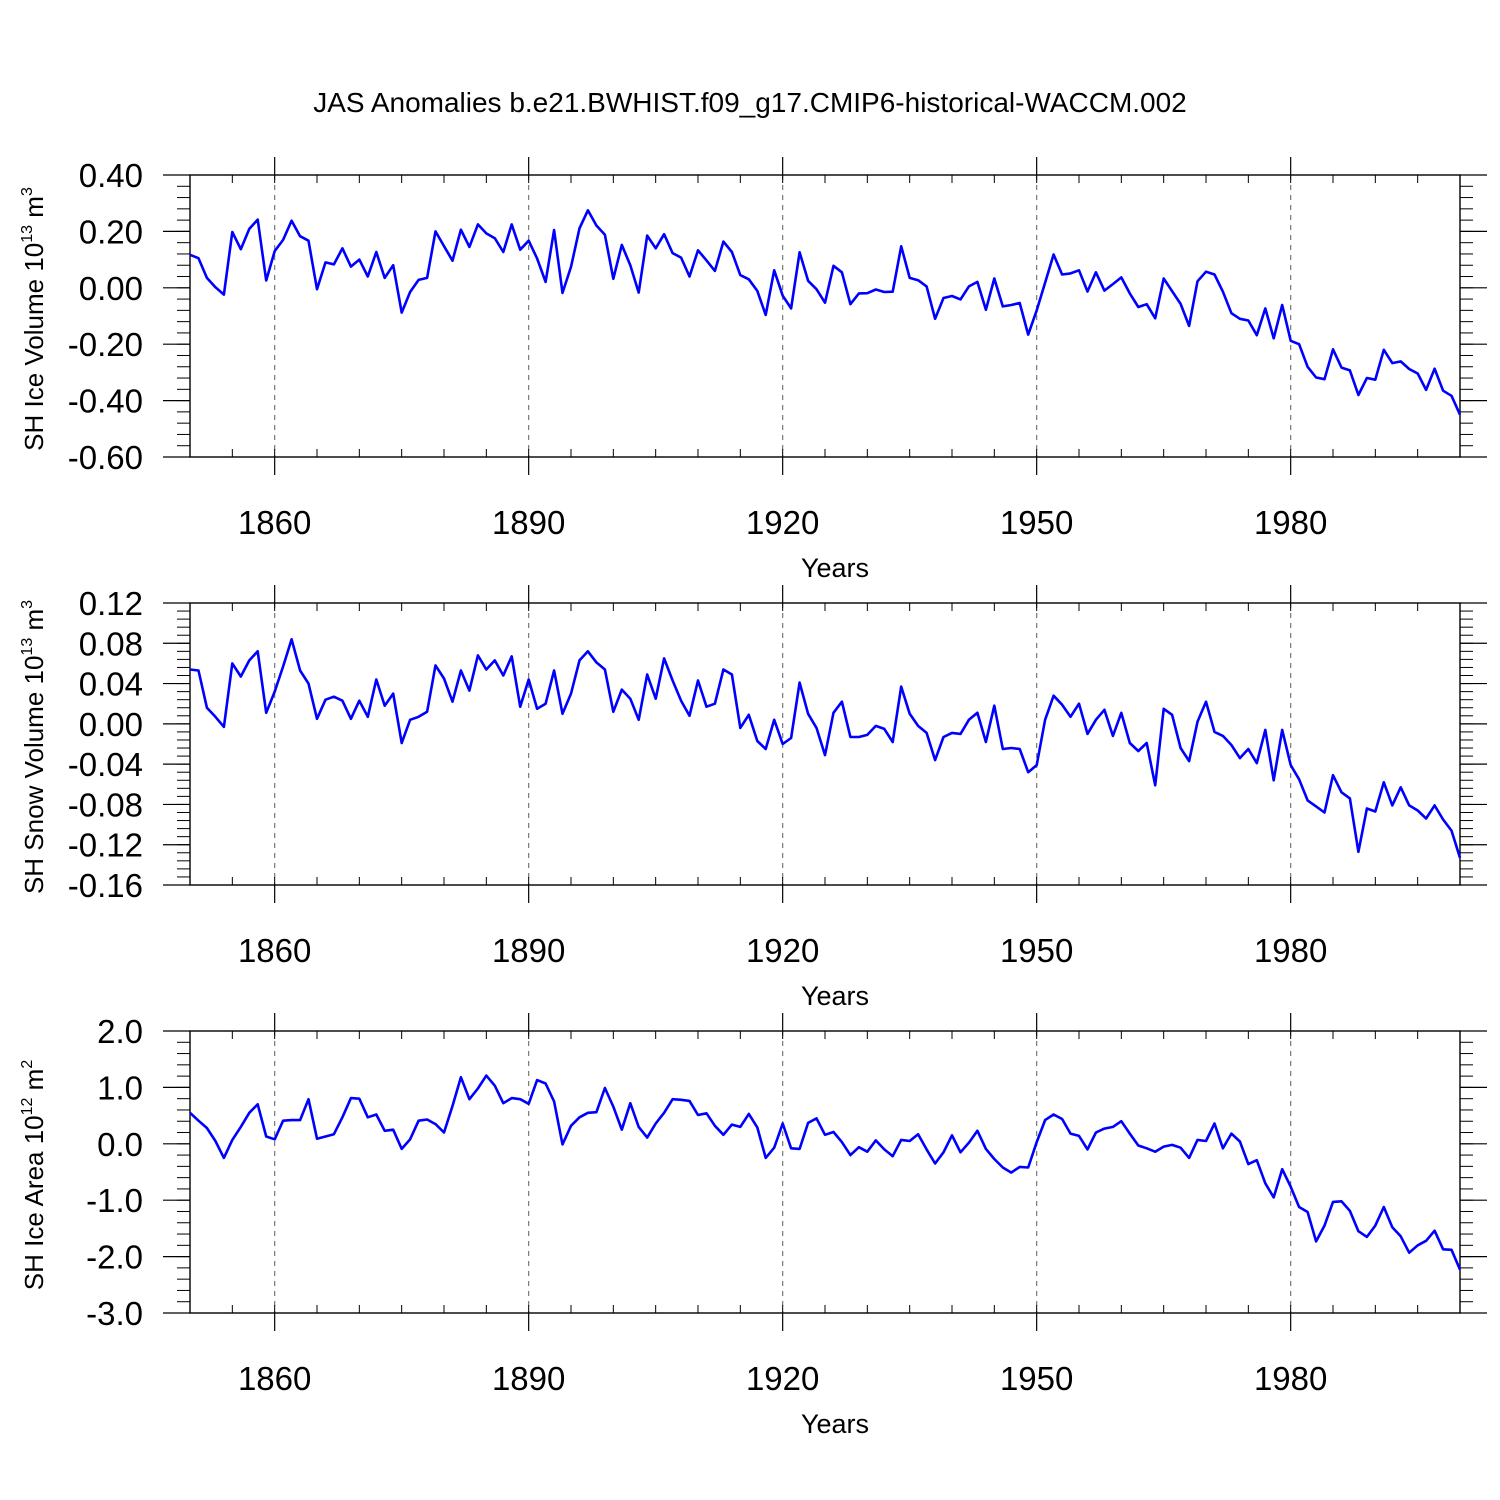 The image size is (1500, 1500). What do you see at coordinates (105, 401) in the screenshot?
I see `y-tick-label: -0.40` at bounding box center [105, 401].